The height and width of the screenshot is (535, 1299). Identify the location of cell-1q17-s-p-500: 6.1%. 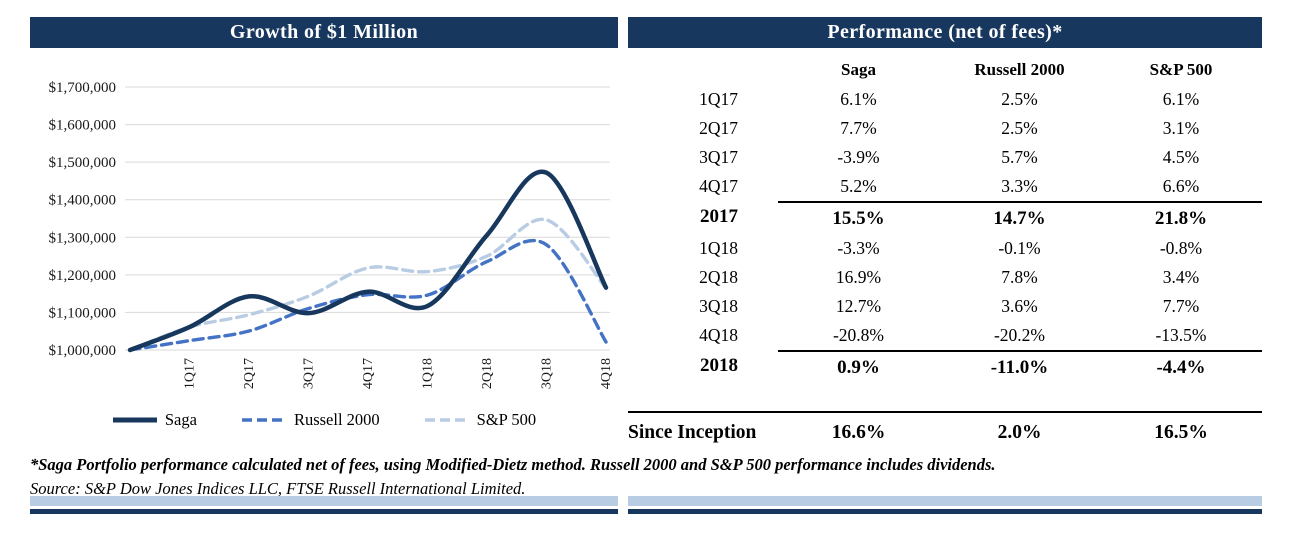
(1181, 99).